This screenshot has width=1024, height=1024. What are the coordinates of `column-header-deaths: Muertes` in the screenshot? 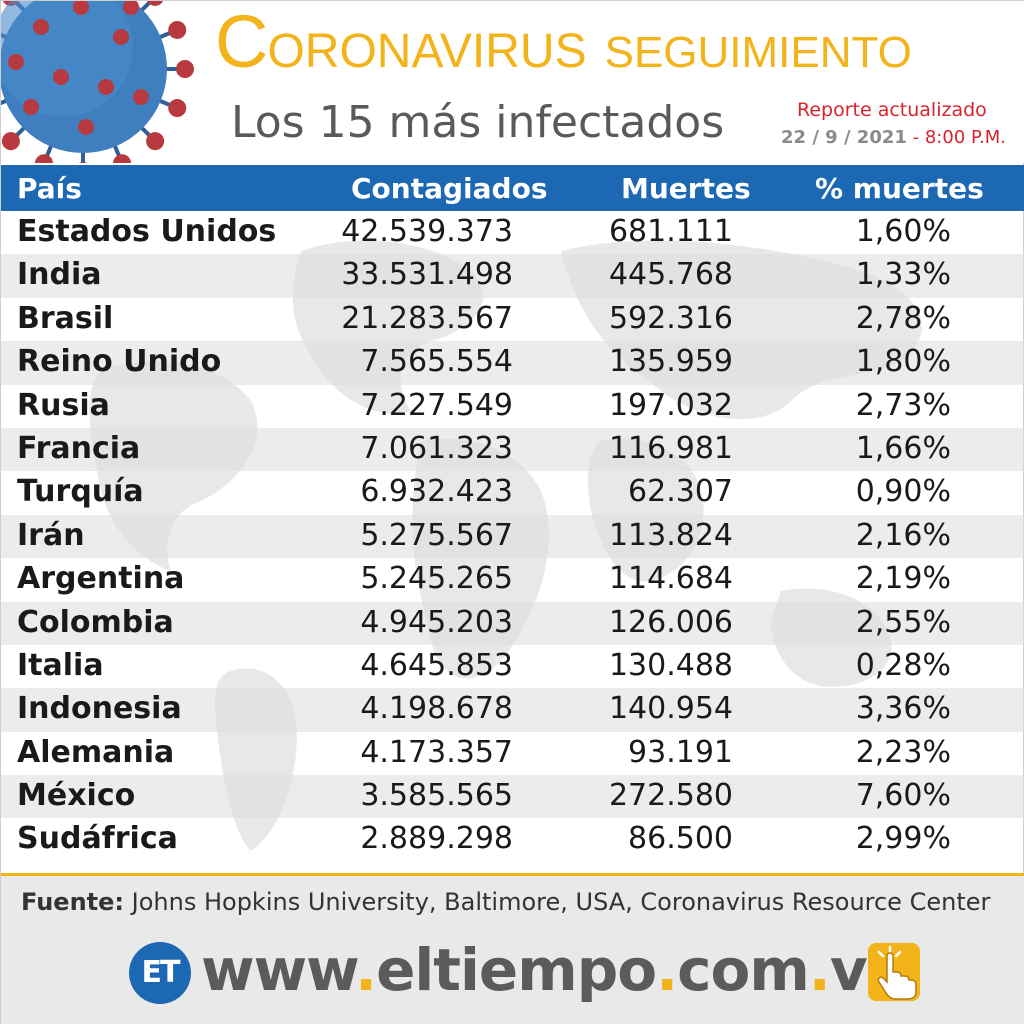 It's located at (686, 188).